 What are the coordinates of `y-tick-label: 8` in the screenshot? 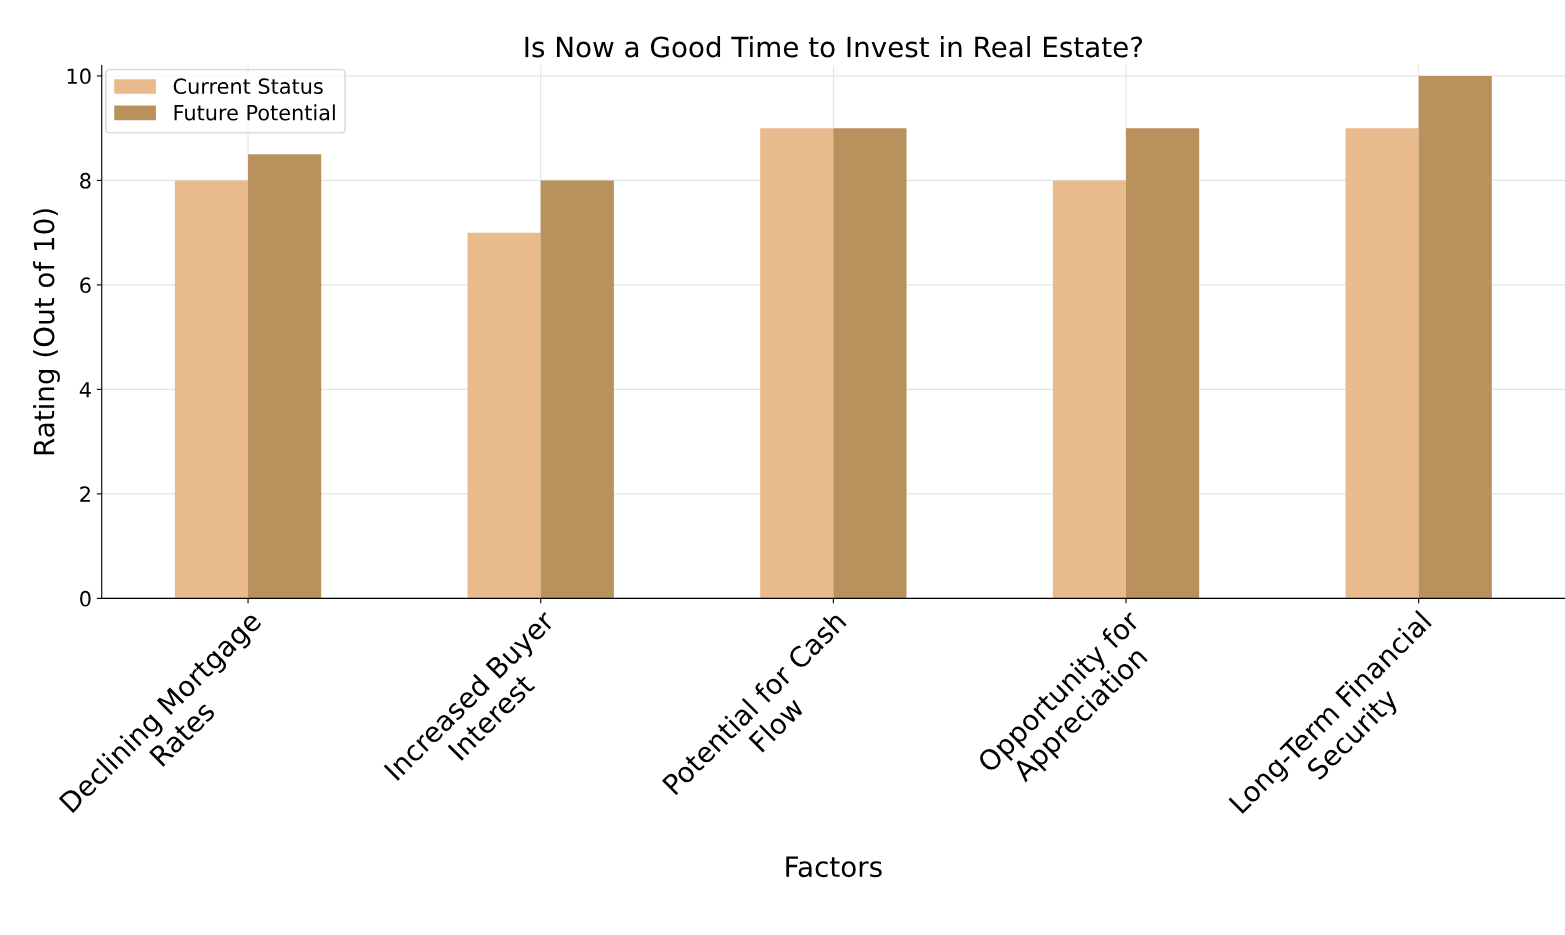 It's located at (85, 180).